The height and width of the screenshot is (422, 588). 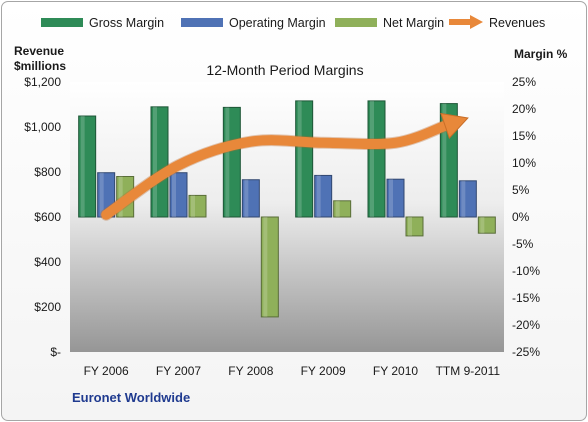 I want to click on category-label-0: FY 2006, so click(x=106, y=371).